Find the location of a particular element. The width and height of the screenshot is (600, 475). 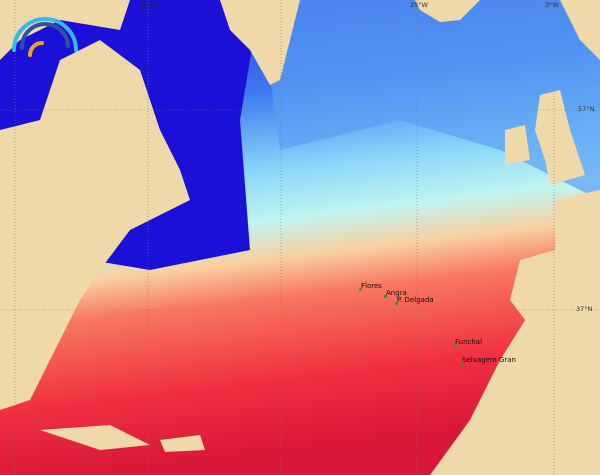

place-flores: Flores is located at coordinates (371, 286).